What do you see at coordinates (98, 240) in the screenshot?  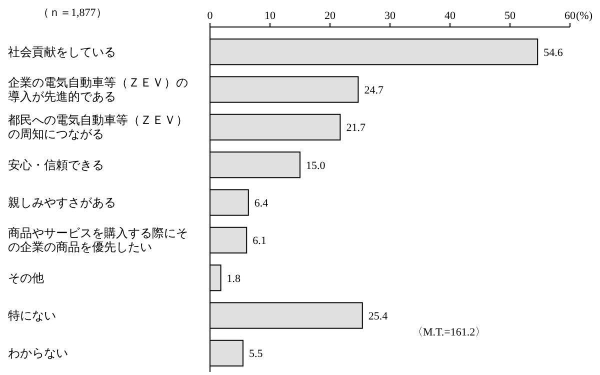 I see `y-tick-label: 商品やサービスを購入する際にその企業の商品を優先したい` at bounding box center [98, 240].